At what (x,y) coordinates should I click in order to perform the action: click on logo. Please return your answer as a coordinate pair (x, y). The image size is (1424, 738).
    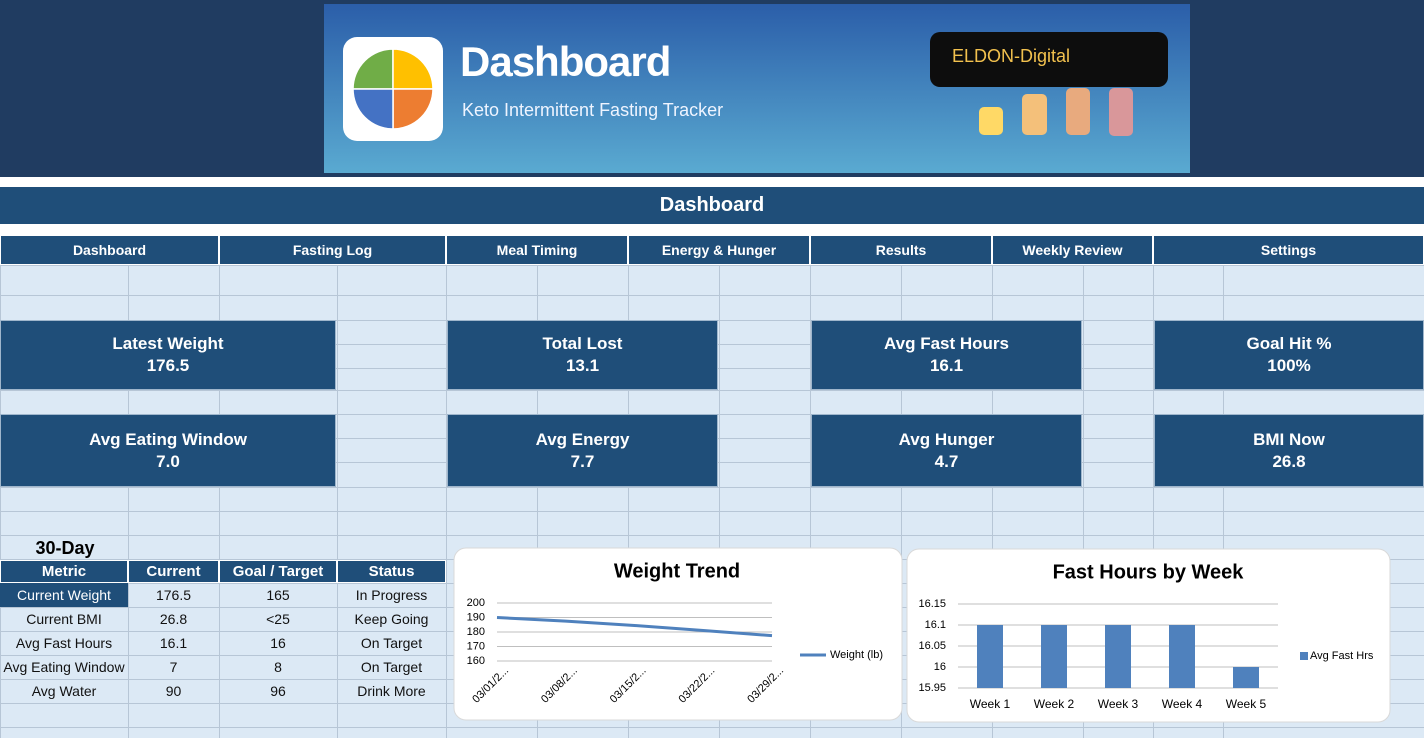
    Looking at the image, I should click on (393, 89).